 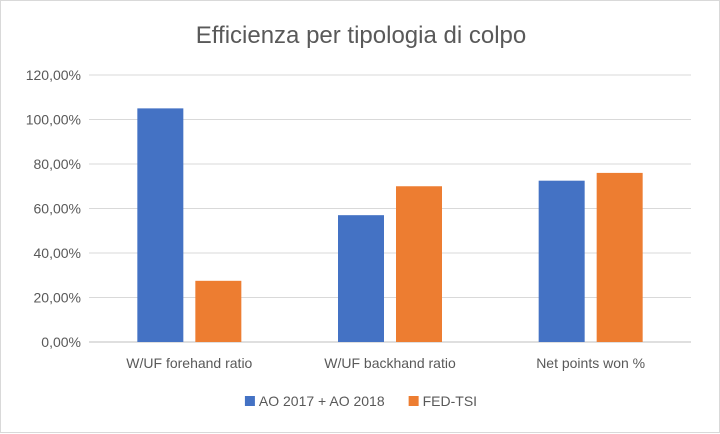 I want to click on category-label: W/UF backhand ratio, so click(x=390, y=363).